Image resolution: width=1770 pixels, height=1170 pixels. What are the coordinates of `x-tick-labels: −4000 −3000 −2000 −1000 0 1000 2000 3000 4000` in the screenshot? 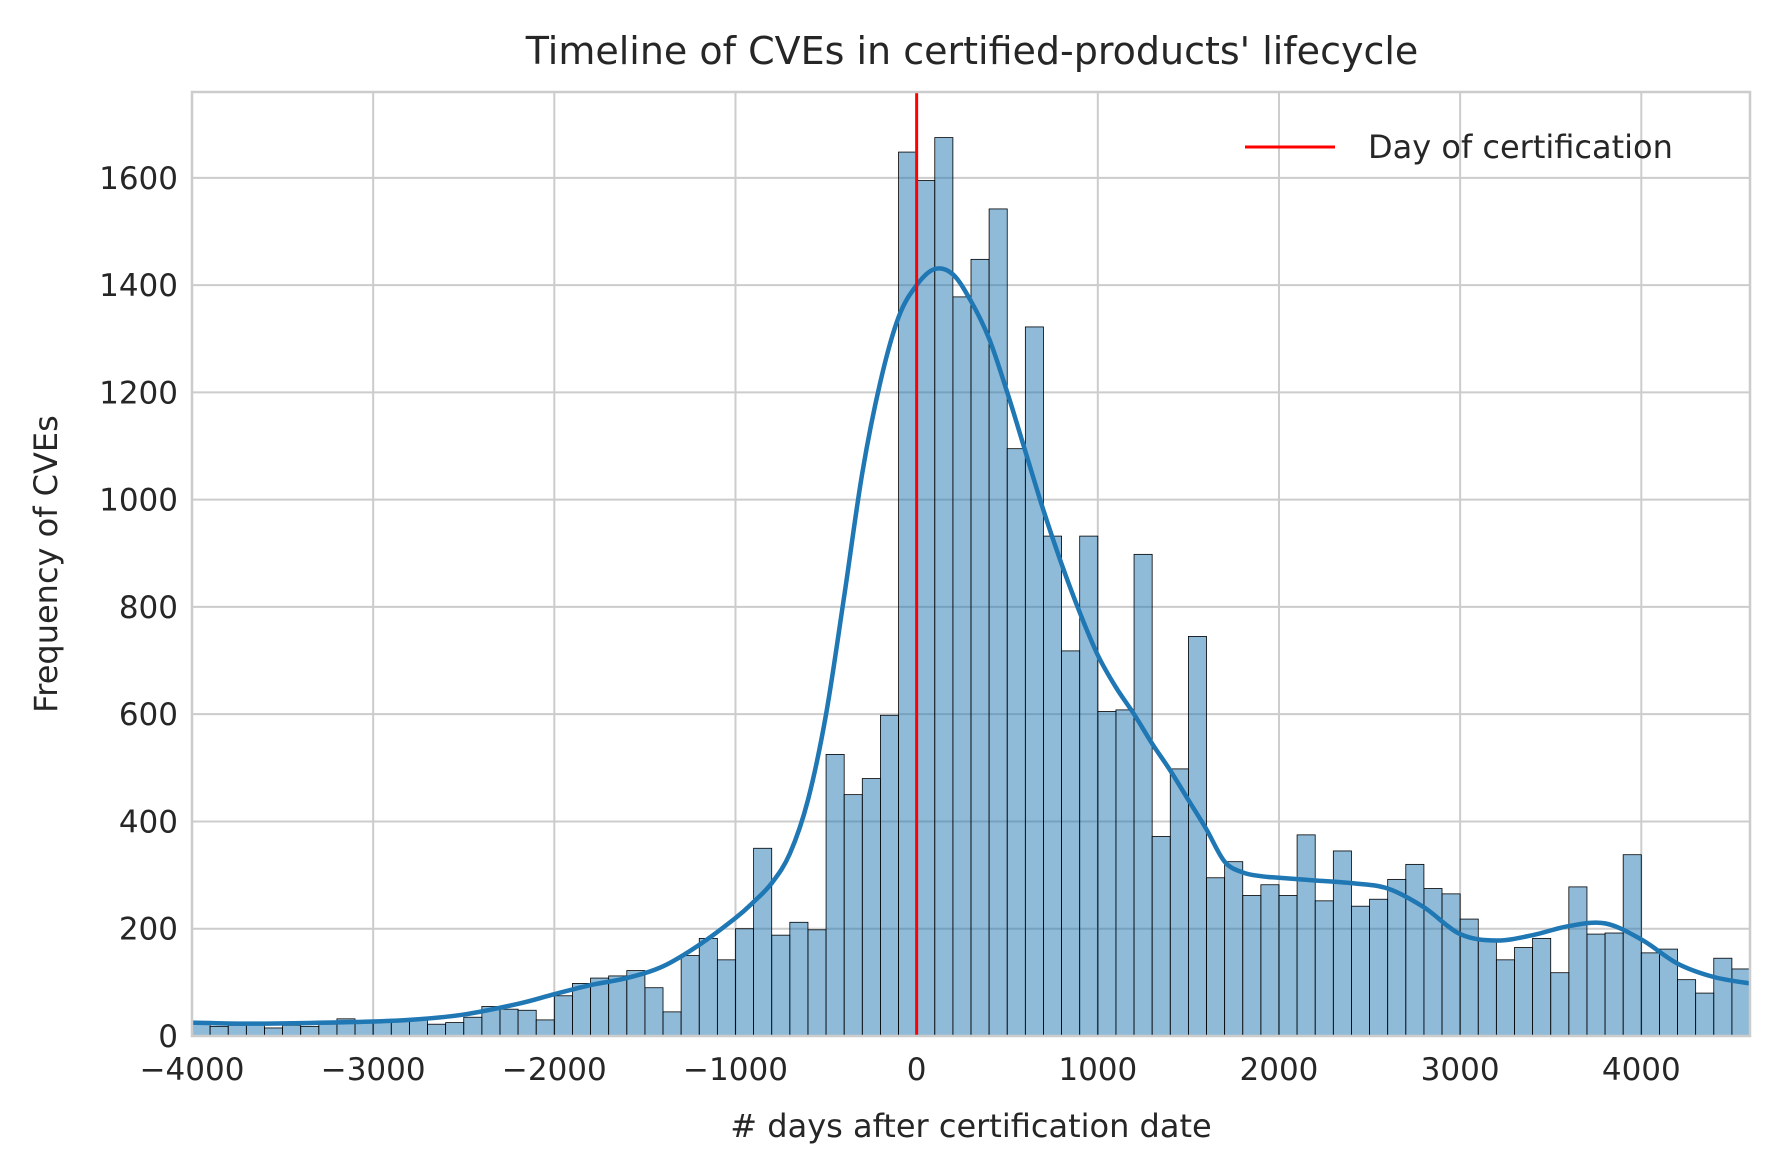 It's located at (910, 1070).